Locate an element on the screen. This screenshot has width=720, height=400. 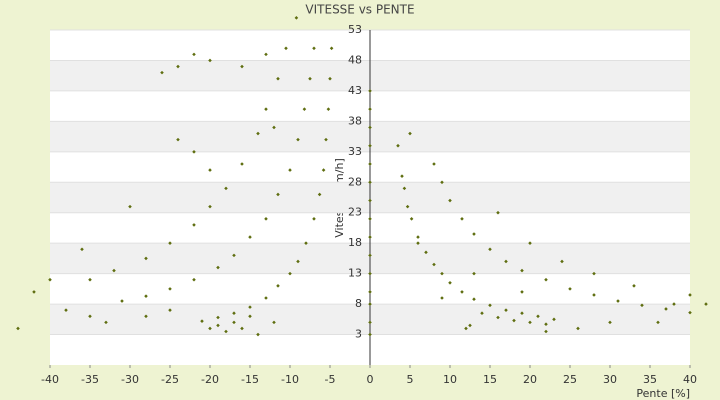
x-tick-label: -10 is located at coordinates (290, 379).